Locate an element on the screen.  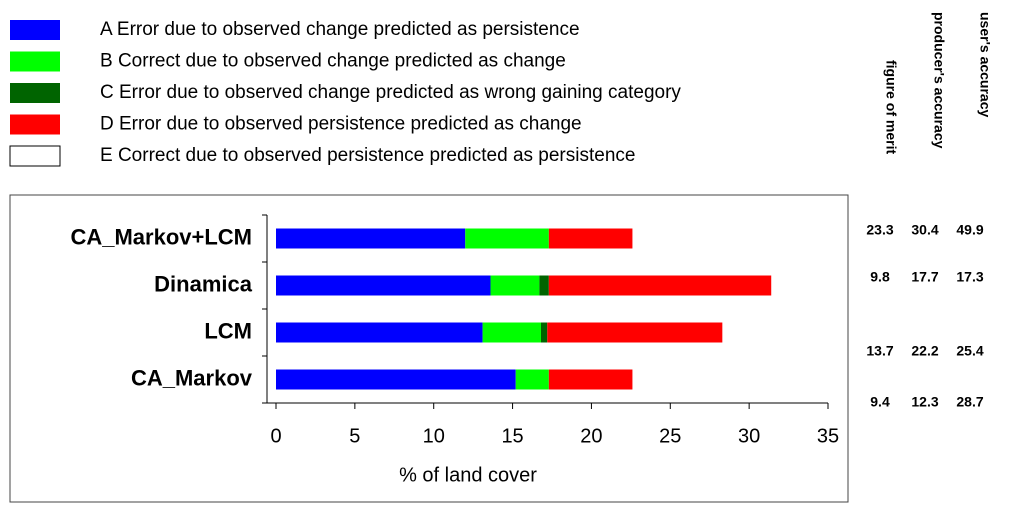
table-cell: 17.7 is located at coordinates (924, 277).